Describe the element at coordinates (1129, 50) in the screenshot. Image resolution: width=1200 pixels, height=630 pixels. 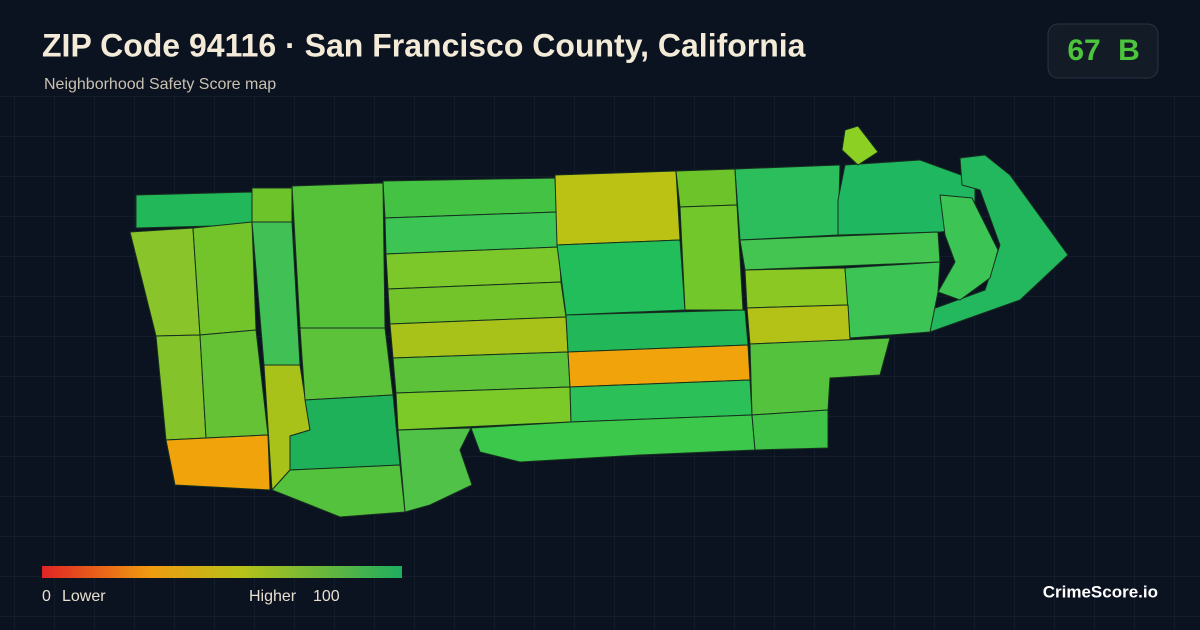
I see `grade: B` at that location.